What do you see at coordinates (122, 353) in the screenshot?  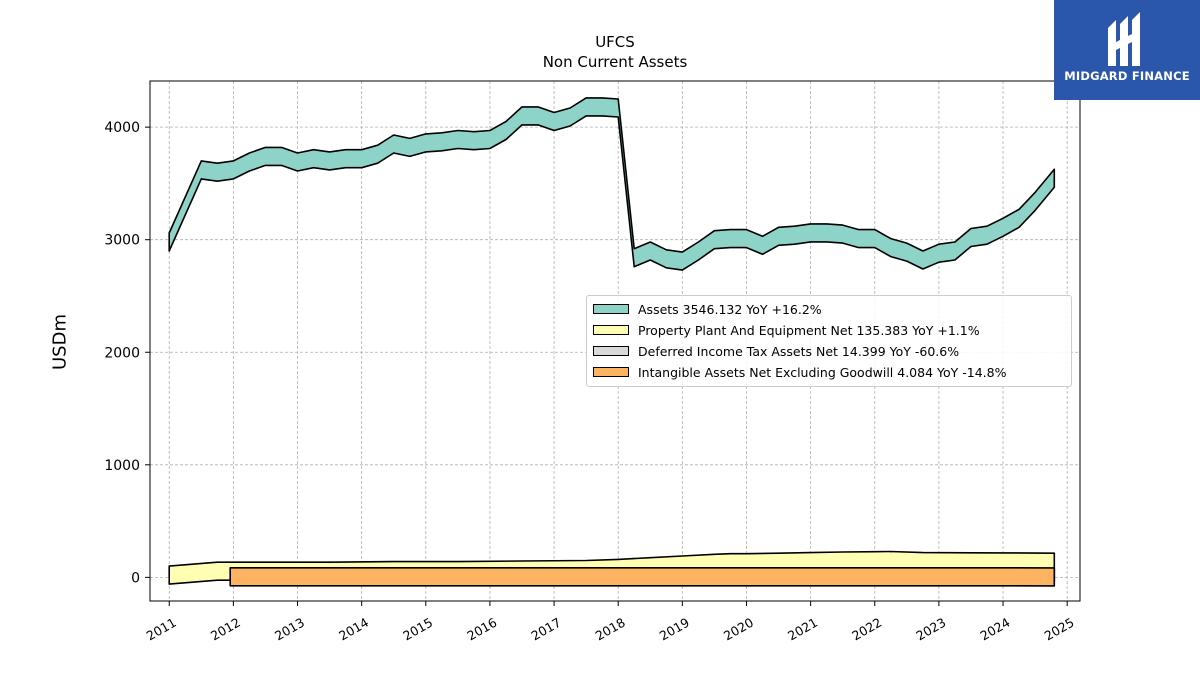 I see `y-tick-label: 2000` at bounding box center [122, 353].